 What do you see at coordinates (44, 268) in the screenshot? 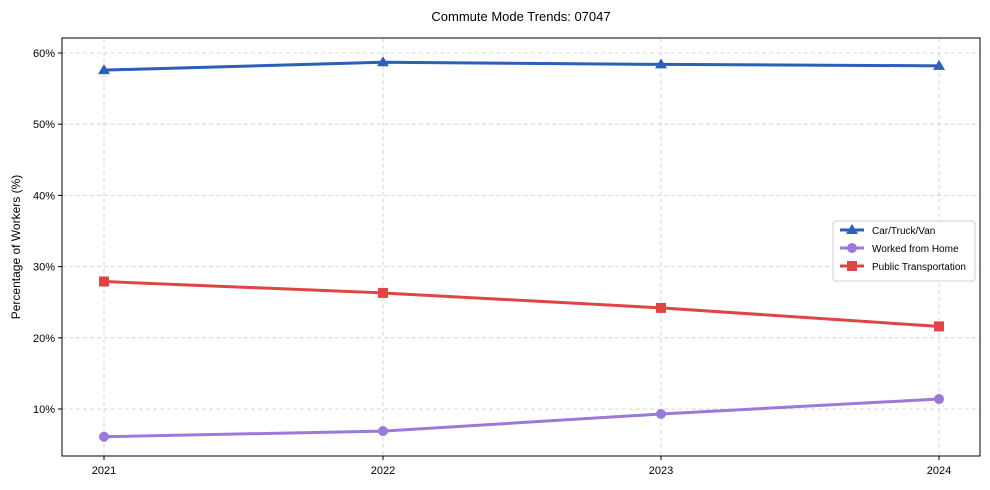
I see `y-tick-label: 30%` at bounding box center [44, 268].